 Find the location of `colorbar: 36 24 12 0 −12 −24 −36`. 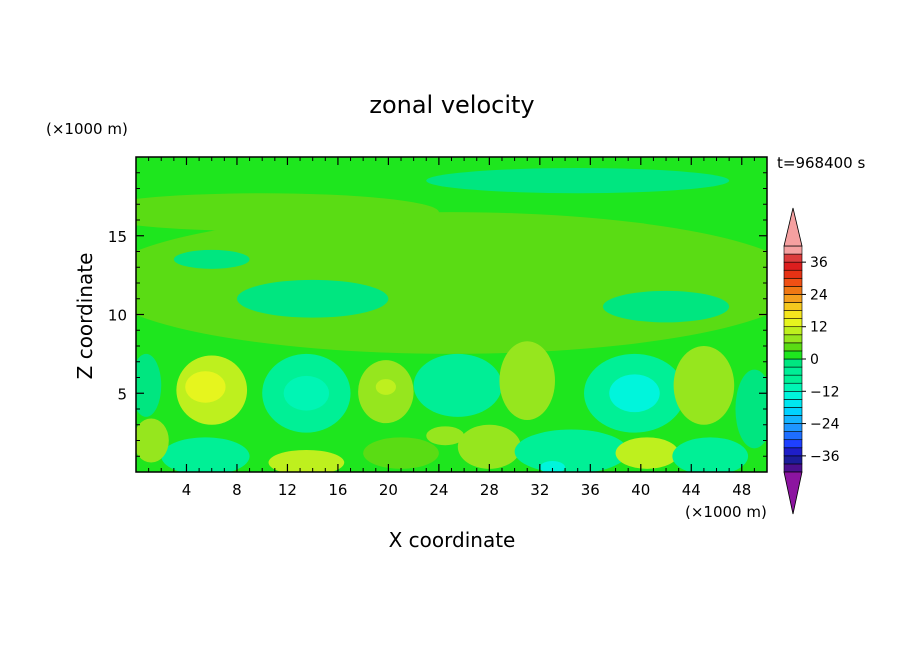

colorbar: 36 24 12 0 −12 −24 −36 is located at coordinates (811, 361).